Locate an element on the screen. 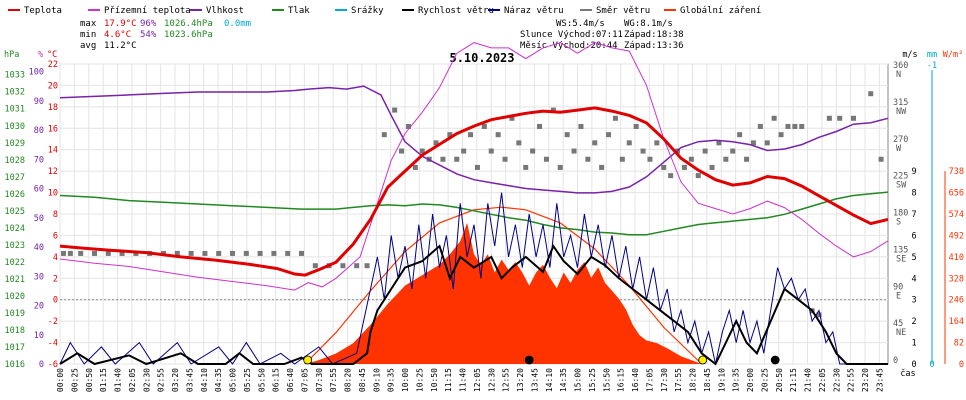  axis-hpa-tick: 1028 is located at coordinates (15, 161).